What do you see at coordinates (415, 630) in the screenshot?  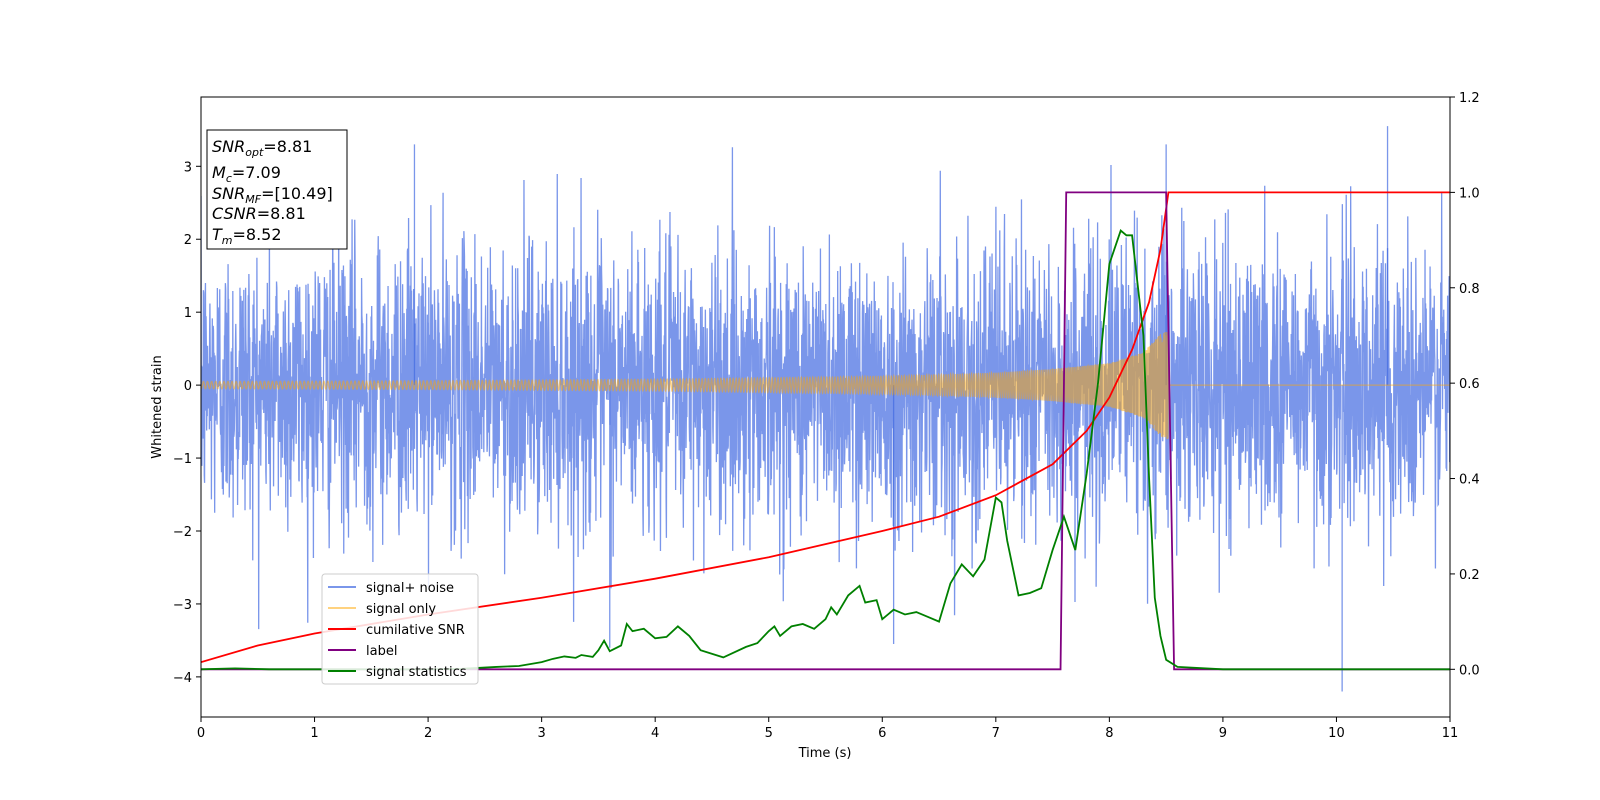 I see `legend-label-2: cumilative SNR` at bounding box center [415, 630].